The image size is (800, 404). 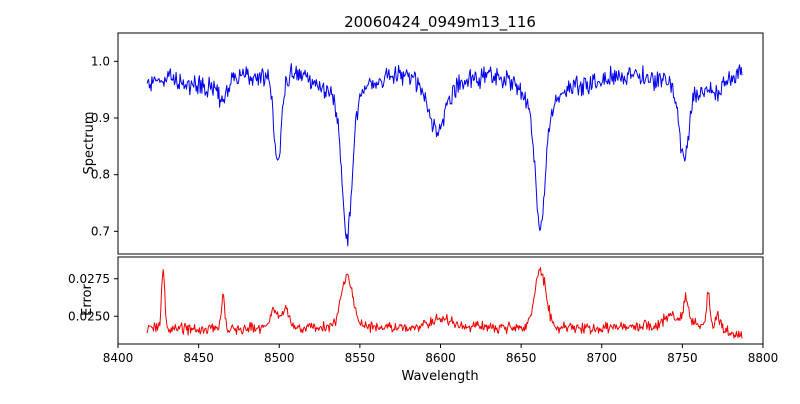 What do you see at coordinates (87, 300) in the screenshot?
I see `error-y-axis-label: Error` at bounding box center [87, 300].